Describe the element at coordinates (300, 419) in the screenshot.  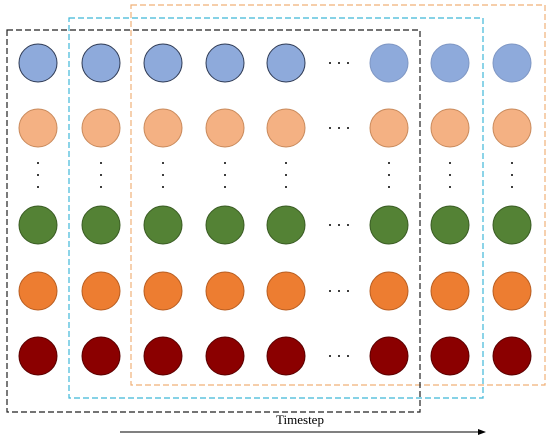
I see `axis-label: Timestep` at that location.